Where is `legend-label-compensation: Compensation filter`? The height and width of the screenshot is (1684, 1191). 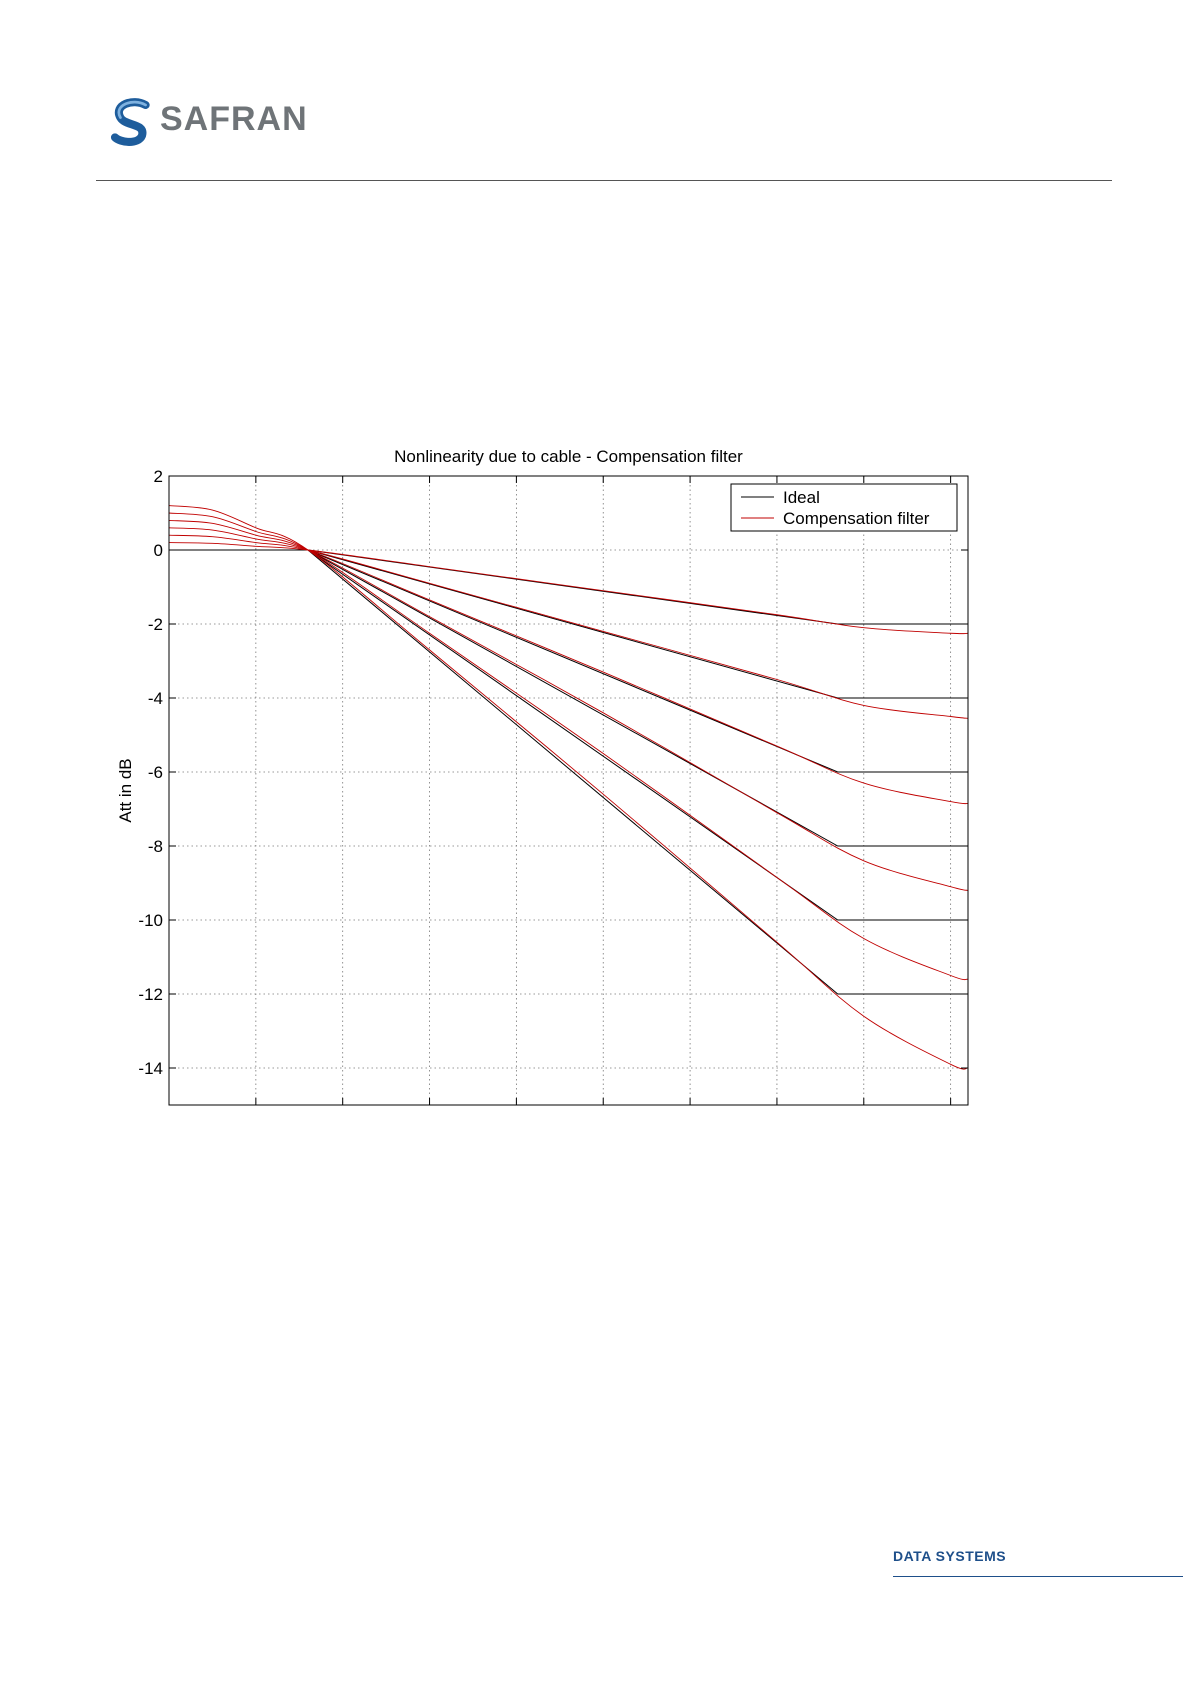
legend-label-compensation: Compensation filter is located at coordinates (856, 518).